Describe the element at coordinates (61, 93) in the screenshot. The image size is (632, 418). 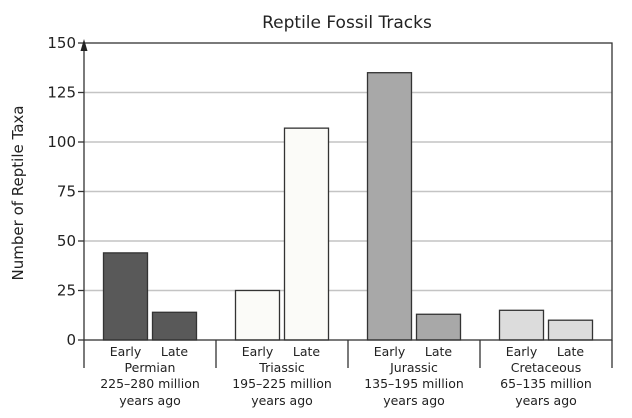
I see `y-tick-label: 125` at that location.